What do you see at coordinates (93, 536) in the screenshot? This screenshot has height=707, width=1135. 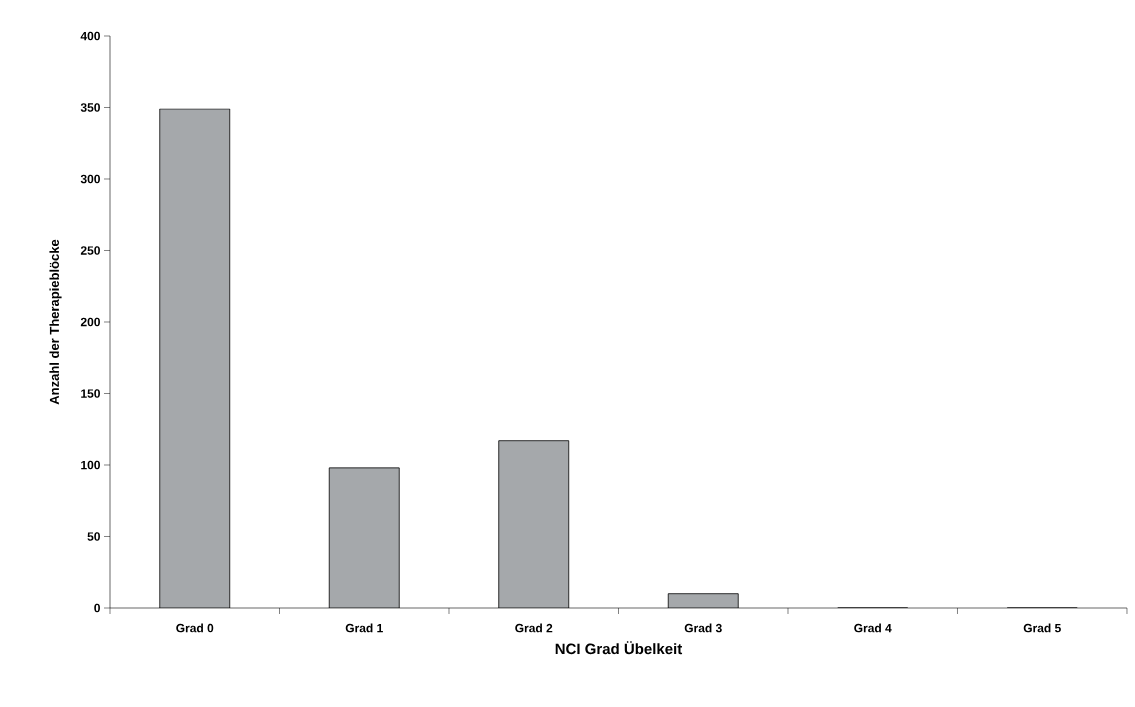 I see `y-tick-label: 50` at bounding box center [93, 536].